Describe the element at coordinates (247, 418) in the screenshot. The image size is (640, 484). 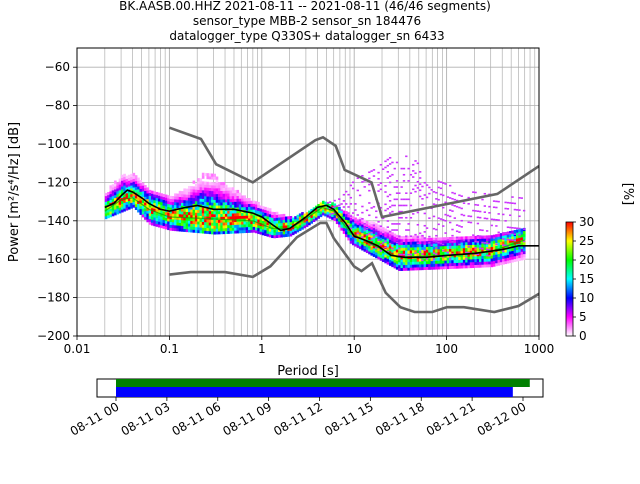
I see `timeline-tick-label: 08-11 09` at that location.